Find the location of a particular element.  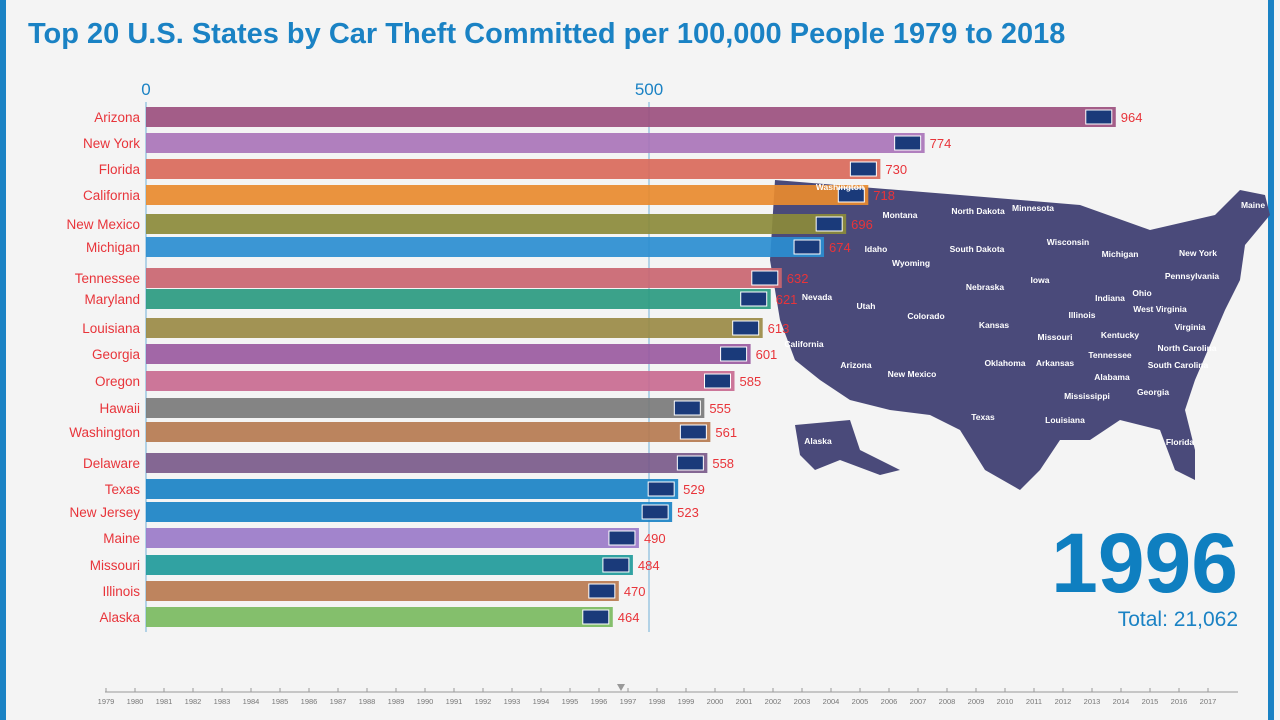

timeline-year: 1997 is located at coordinates (628, 701).